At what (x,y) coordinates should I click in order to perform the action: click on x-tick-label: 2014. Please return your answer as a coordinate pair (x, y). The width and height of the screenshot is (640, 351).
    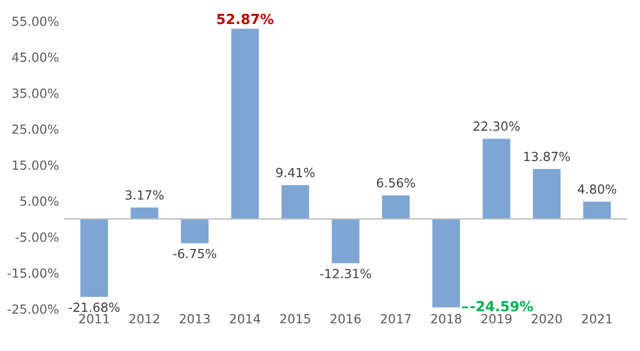
    Looking at the image, I should click on (245, 319).